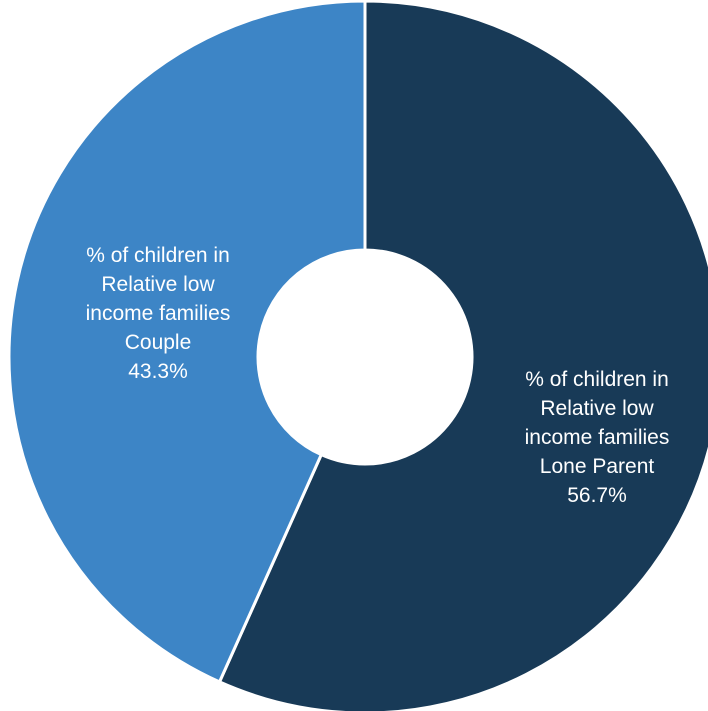 The height and width of the screenshot is (711, 708). I want to click on slice-label-line-0-1: Relative low, so click(597, 408).